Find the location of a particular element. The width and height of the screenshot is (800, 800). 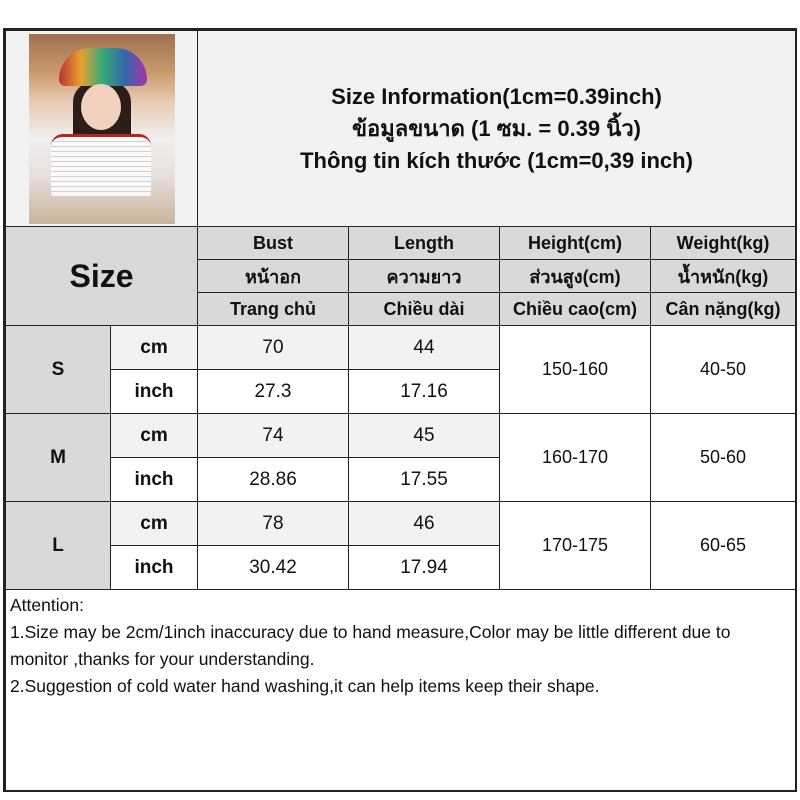

table-row: inch 28.86 17.55 is located at coordinates (401, 479).